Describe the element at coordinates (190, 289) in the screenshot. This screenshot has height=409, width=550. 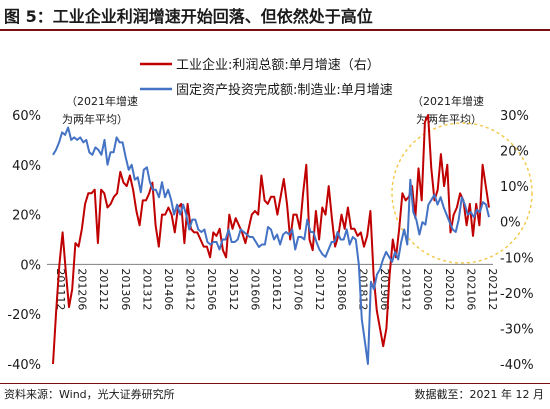
I see `x-tick-label: 201412` at that location.